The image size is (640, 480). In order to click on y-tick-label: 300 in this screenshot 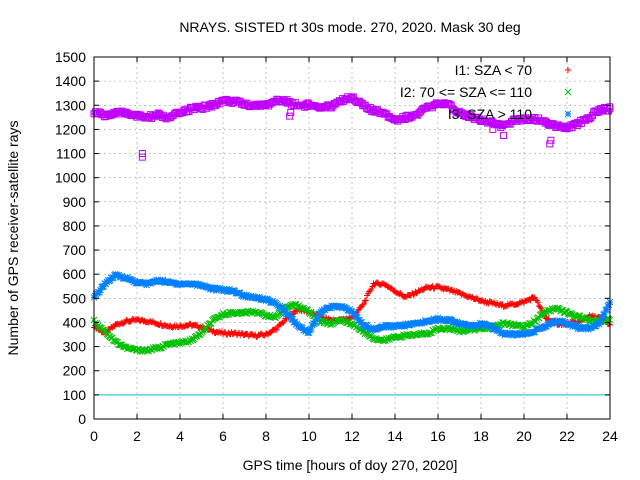, I will do `click(75, 347)`.